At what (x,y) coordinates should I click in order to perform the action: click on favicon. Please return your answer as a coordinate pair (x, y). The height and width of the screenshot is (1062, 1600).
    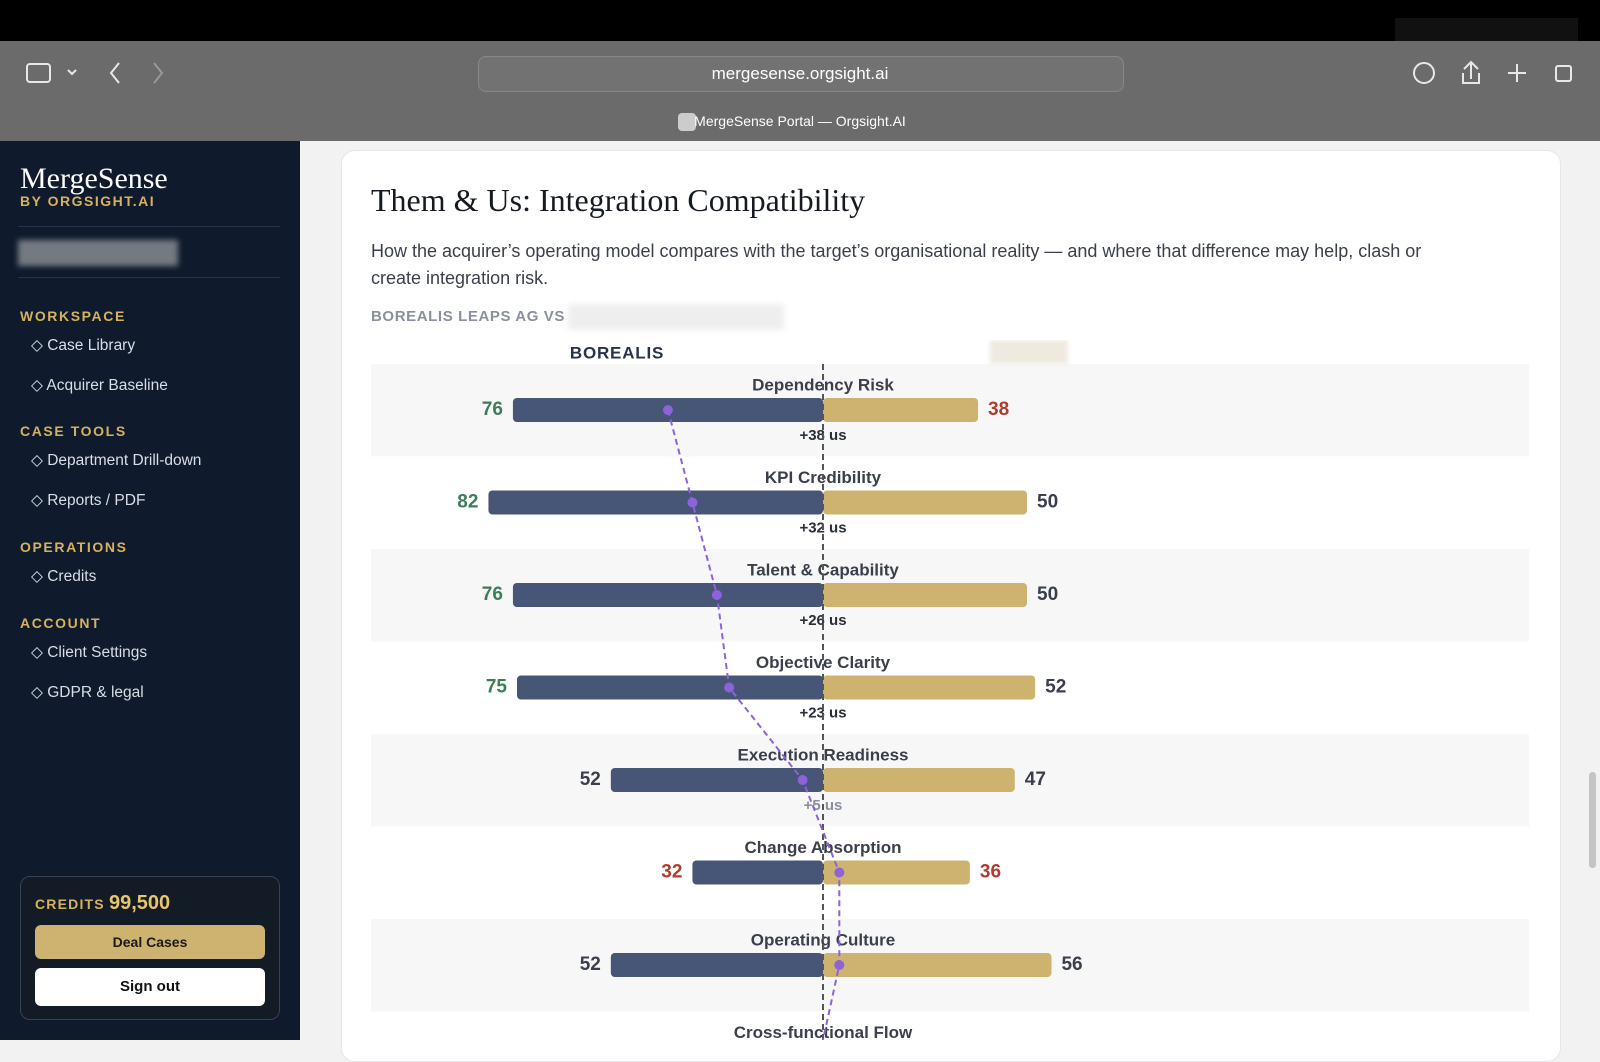
    Looking at the image, I should click on (687, 122).